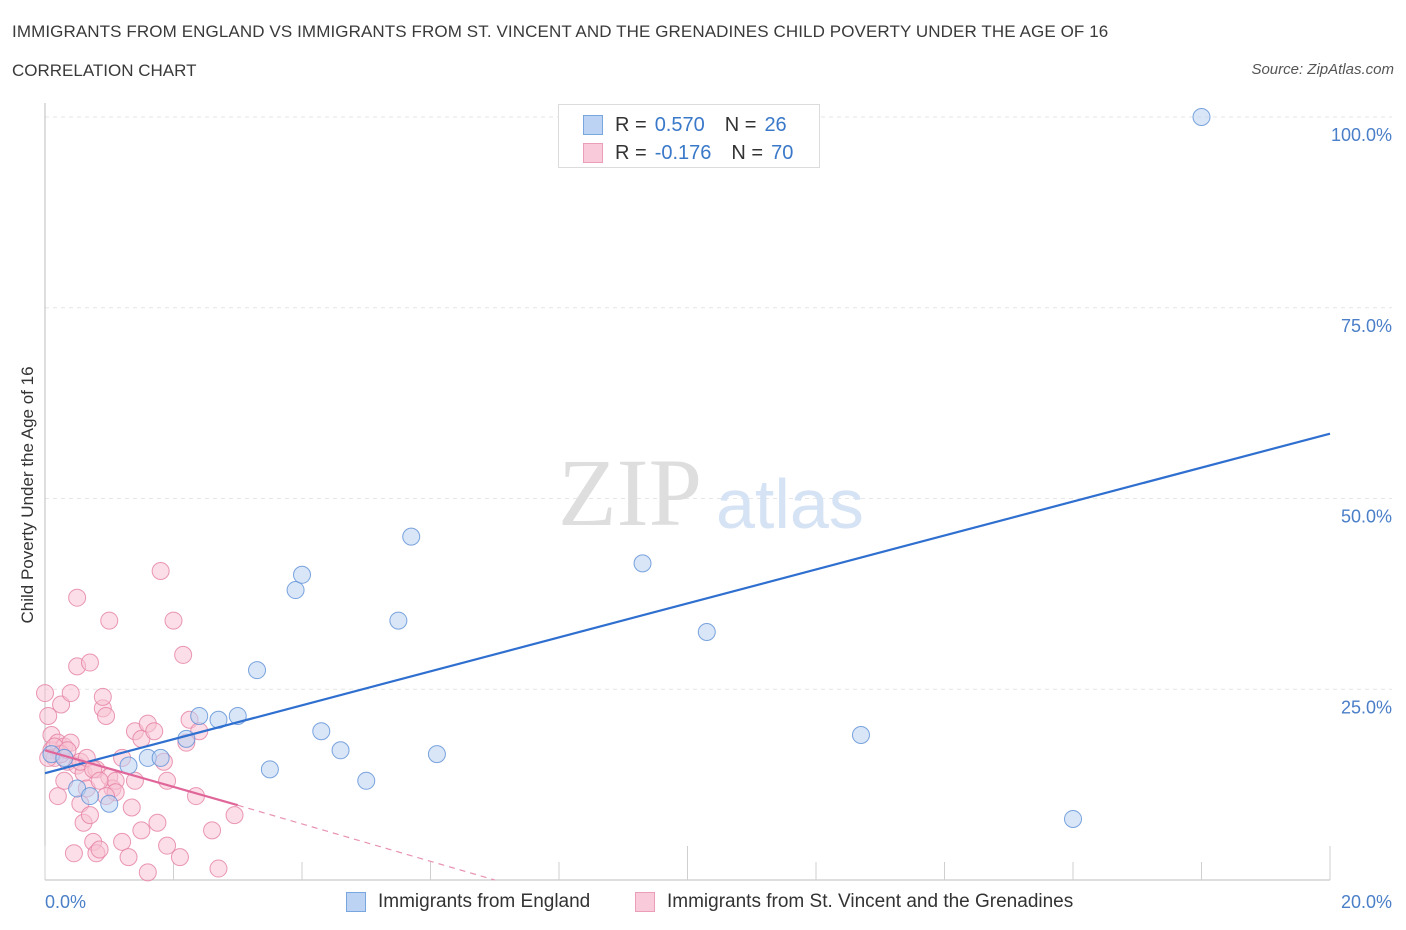  I want to click on correlation-legend: R = 0.570 N = 26 R = -0.176 N = 70, so click(689, 136).